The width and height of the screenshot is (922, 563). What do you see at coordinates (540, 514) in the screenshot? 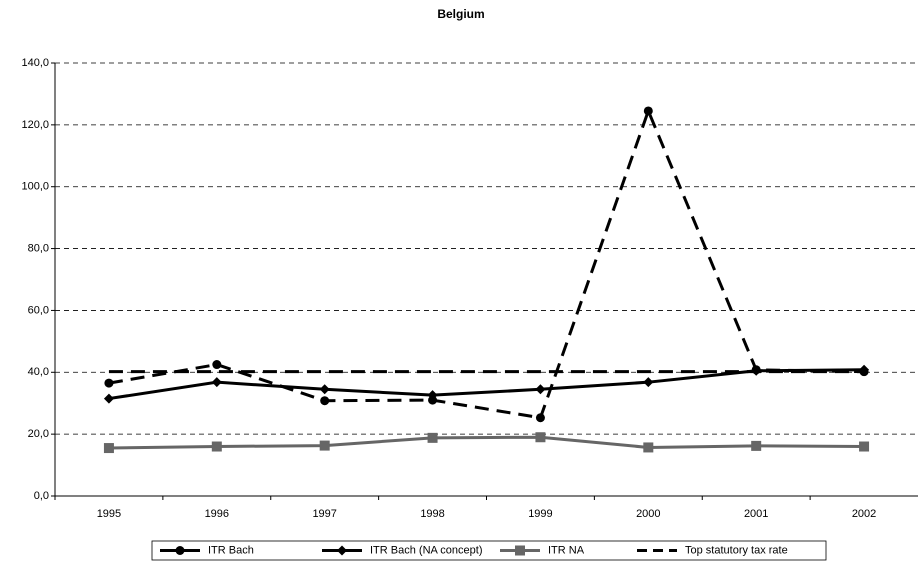
I see `x-tick-label: 1999` at bounding box center [540, 514].